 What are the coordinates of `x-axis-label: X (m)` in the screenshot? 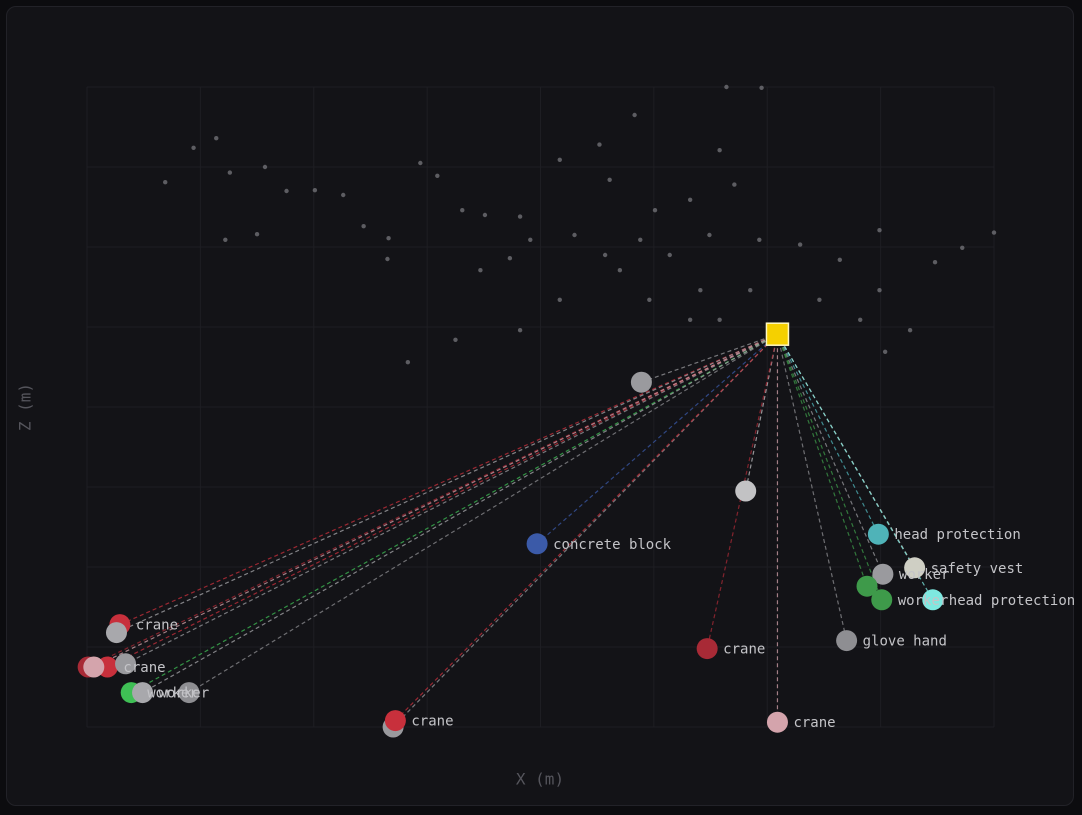 It's located at (540, 779).